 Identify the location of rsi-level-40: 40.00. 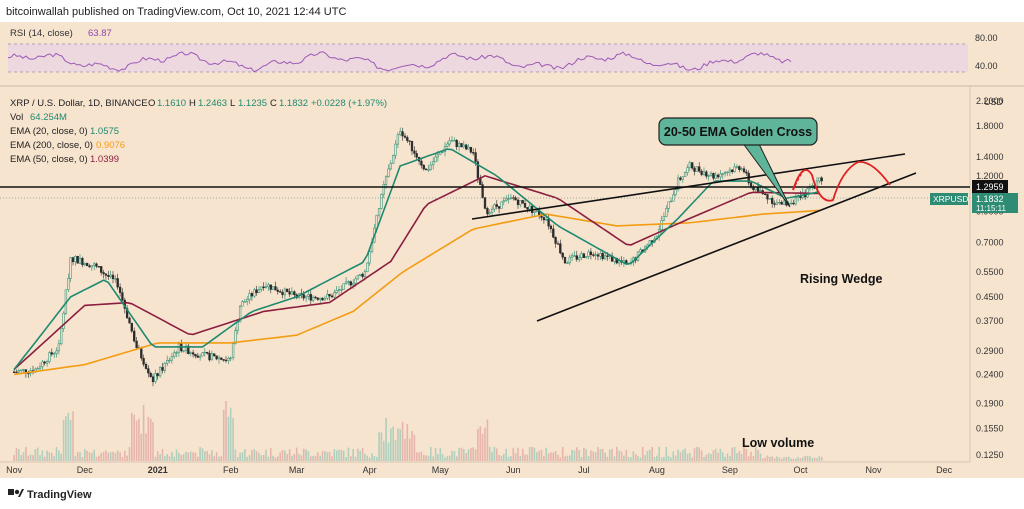
(986, 66).